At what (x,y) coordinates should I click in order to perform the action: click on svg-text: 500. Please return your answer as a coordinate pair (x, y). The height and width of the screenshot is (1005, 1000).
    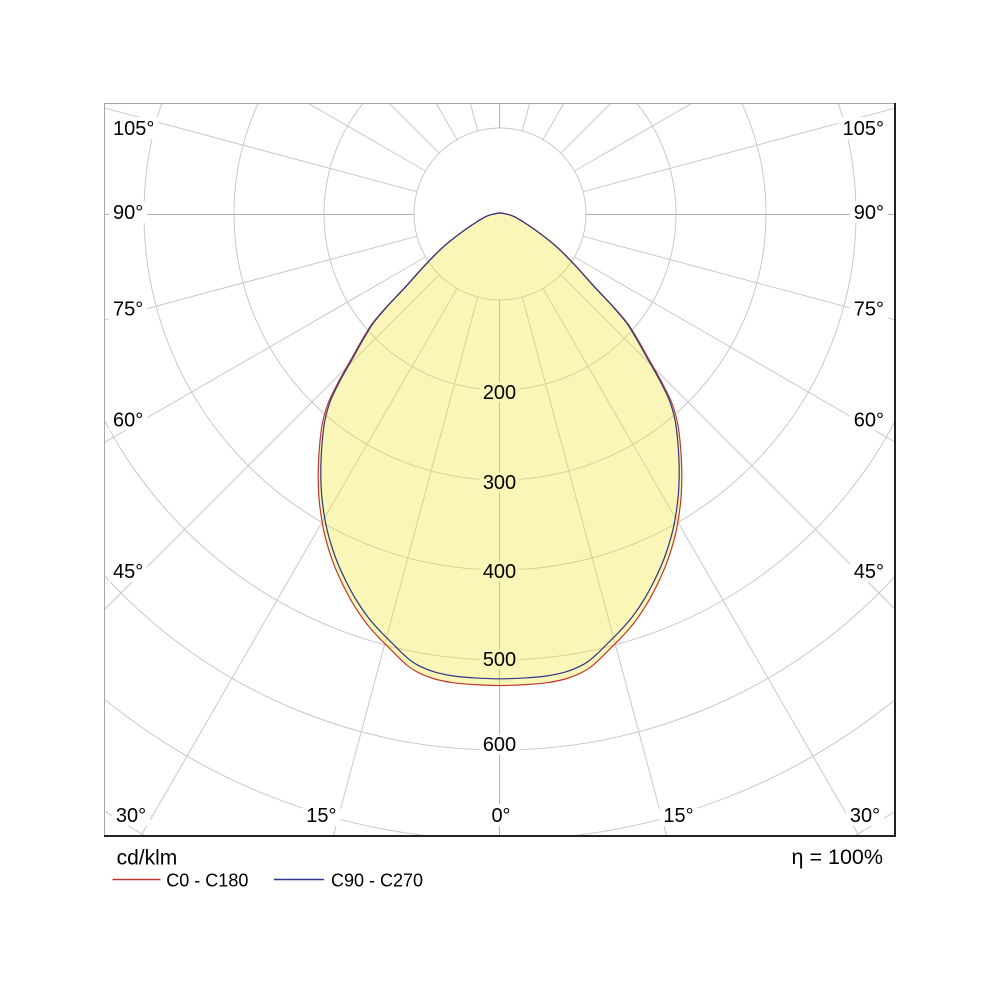
    Looking at the image, I should click on (499, 660).